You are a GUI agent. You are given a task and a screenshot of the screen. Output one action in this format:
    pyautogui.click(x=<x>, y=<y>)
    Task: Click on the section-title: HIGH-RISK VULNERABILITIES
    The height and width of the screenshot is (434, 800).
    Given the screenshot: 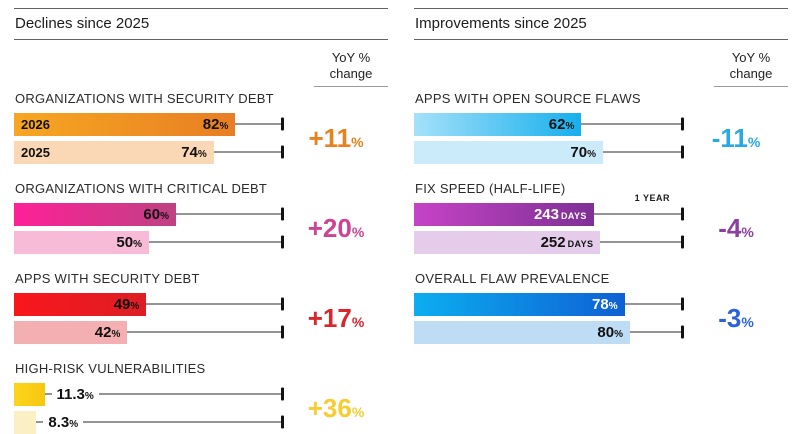 What is the action you would take?
    pyautogui.click(x=110, y=368)
    